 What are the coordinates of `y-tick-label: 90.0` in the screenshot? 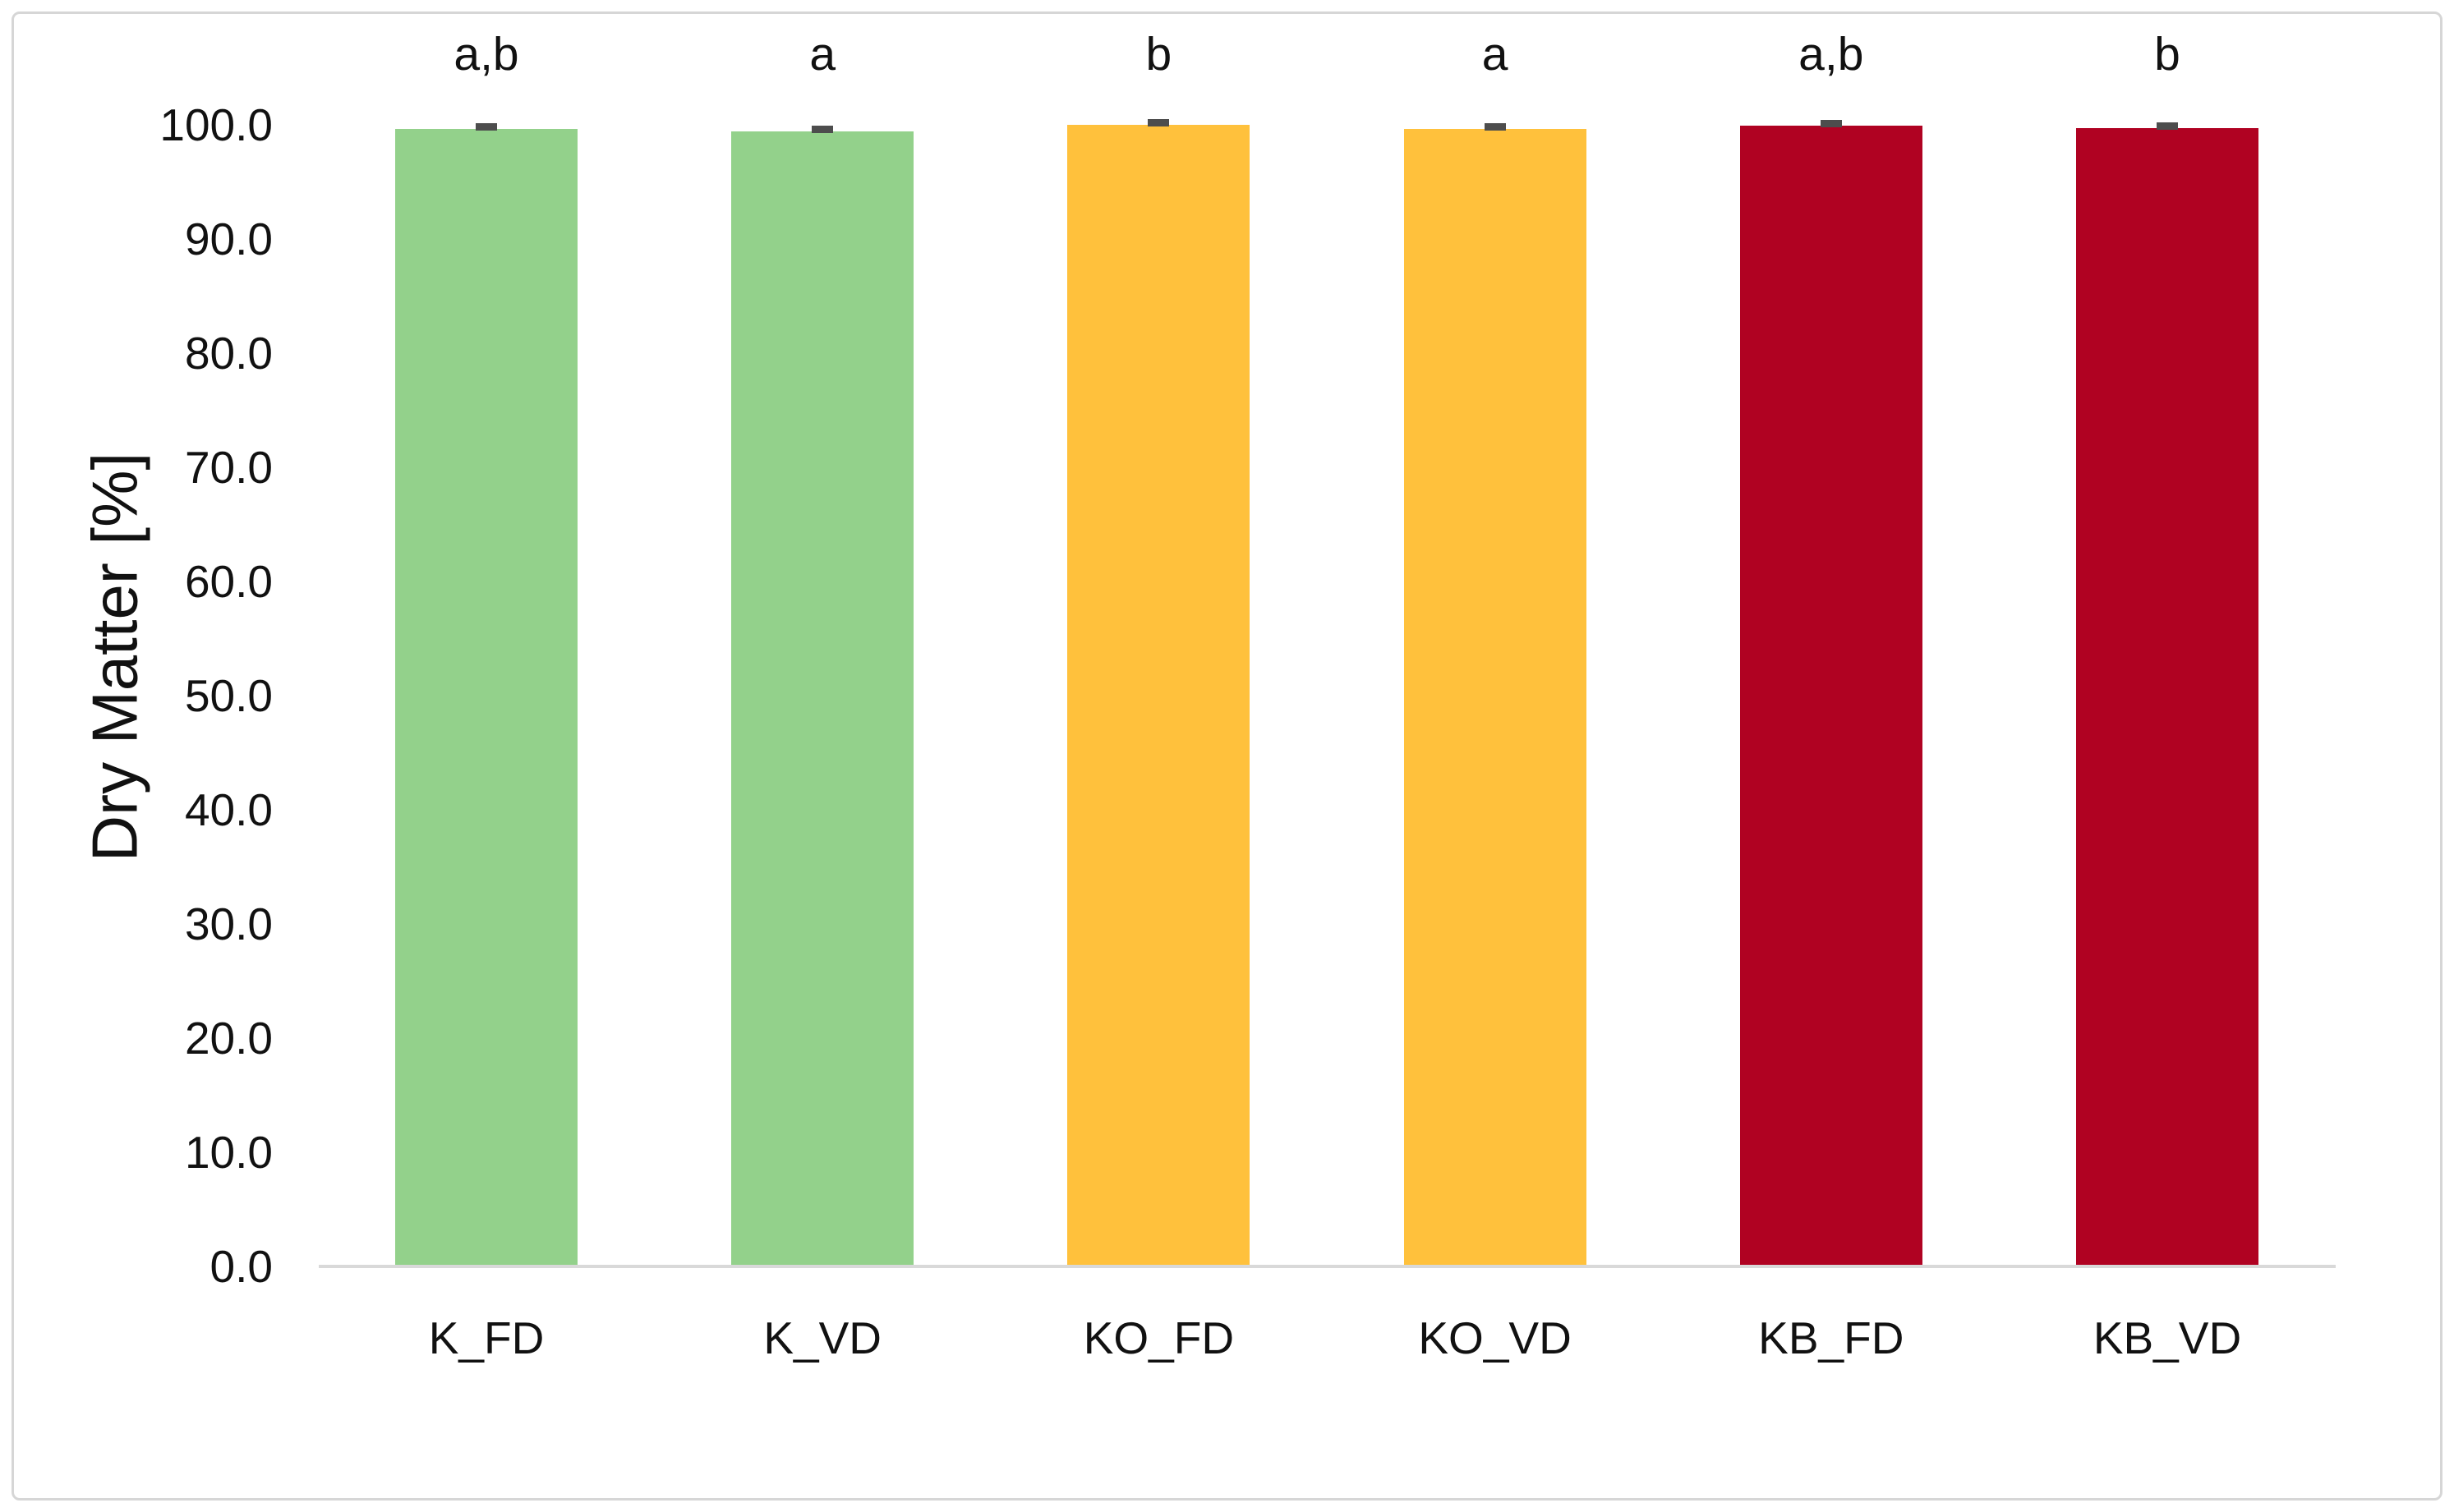 It's located at (228, 238).